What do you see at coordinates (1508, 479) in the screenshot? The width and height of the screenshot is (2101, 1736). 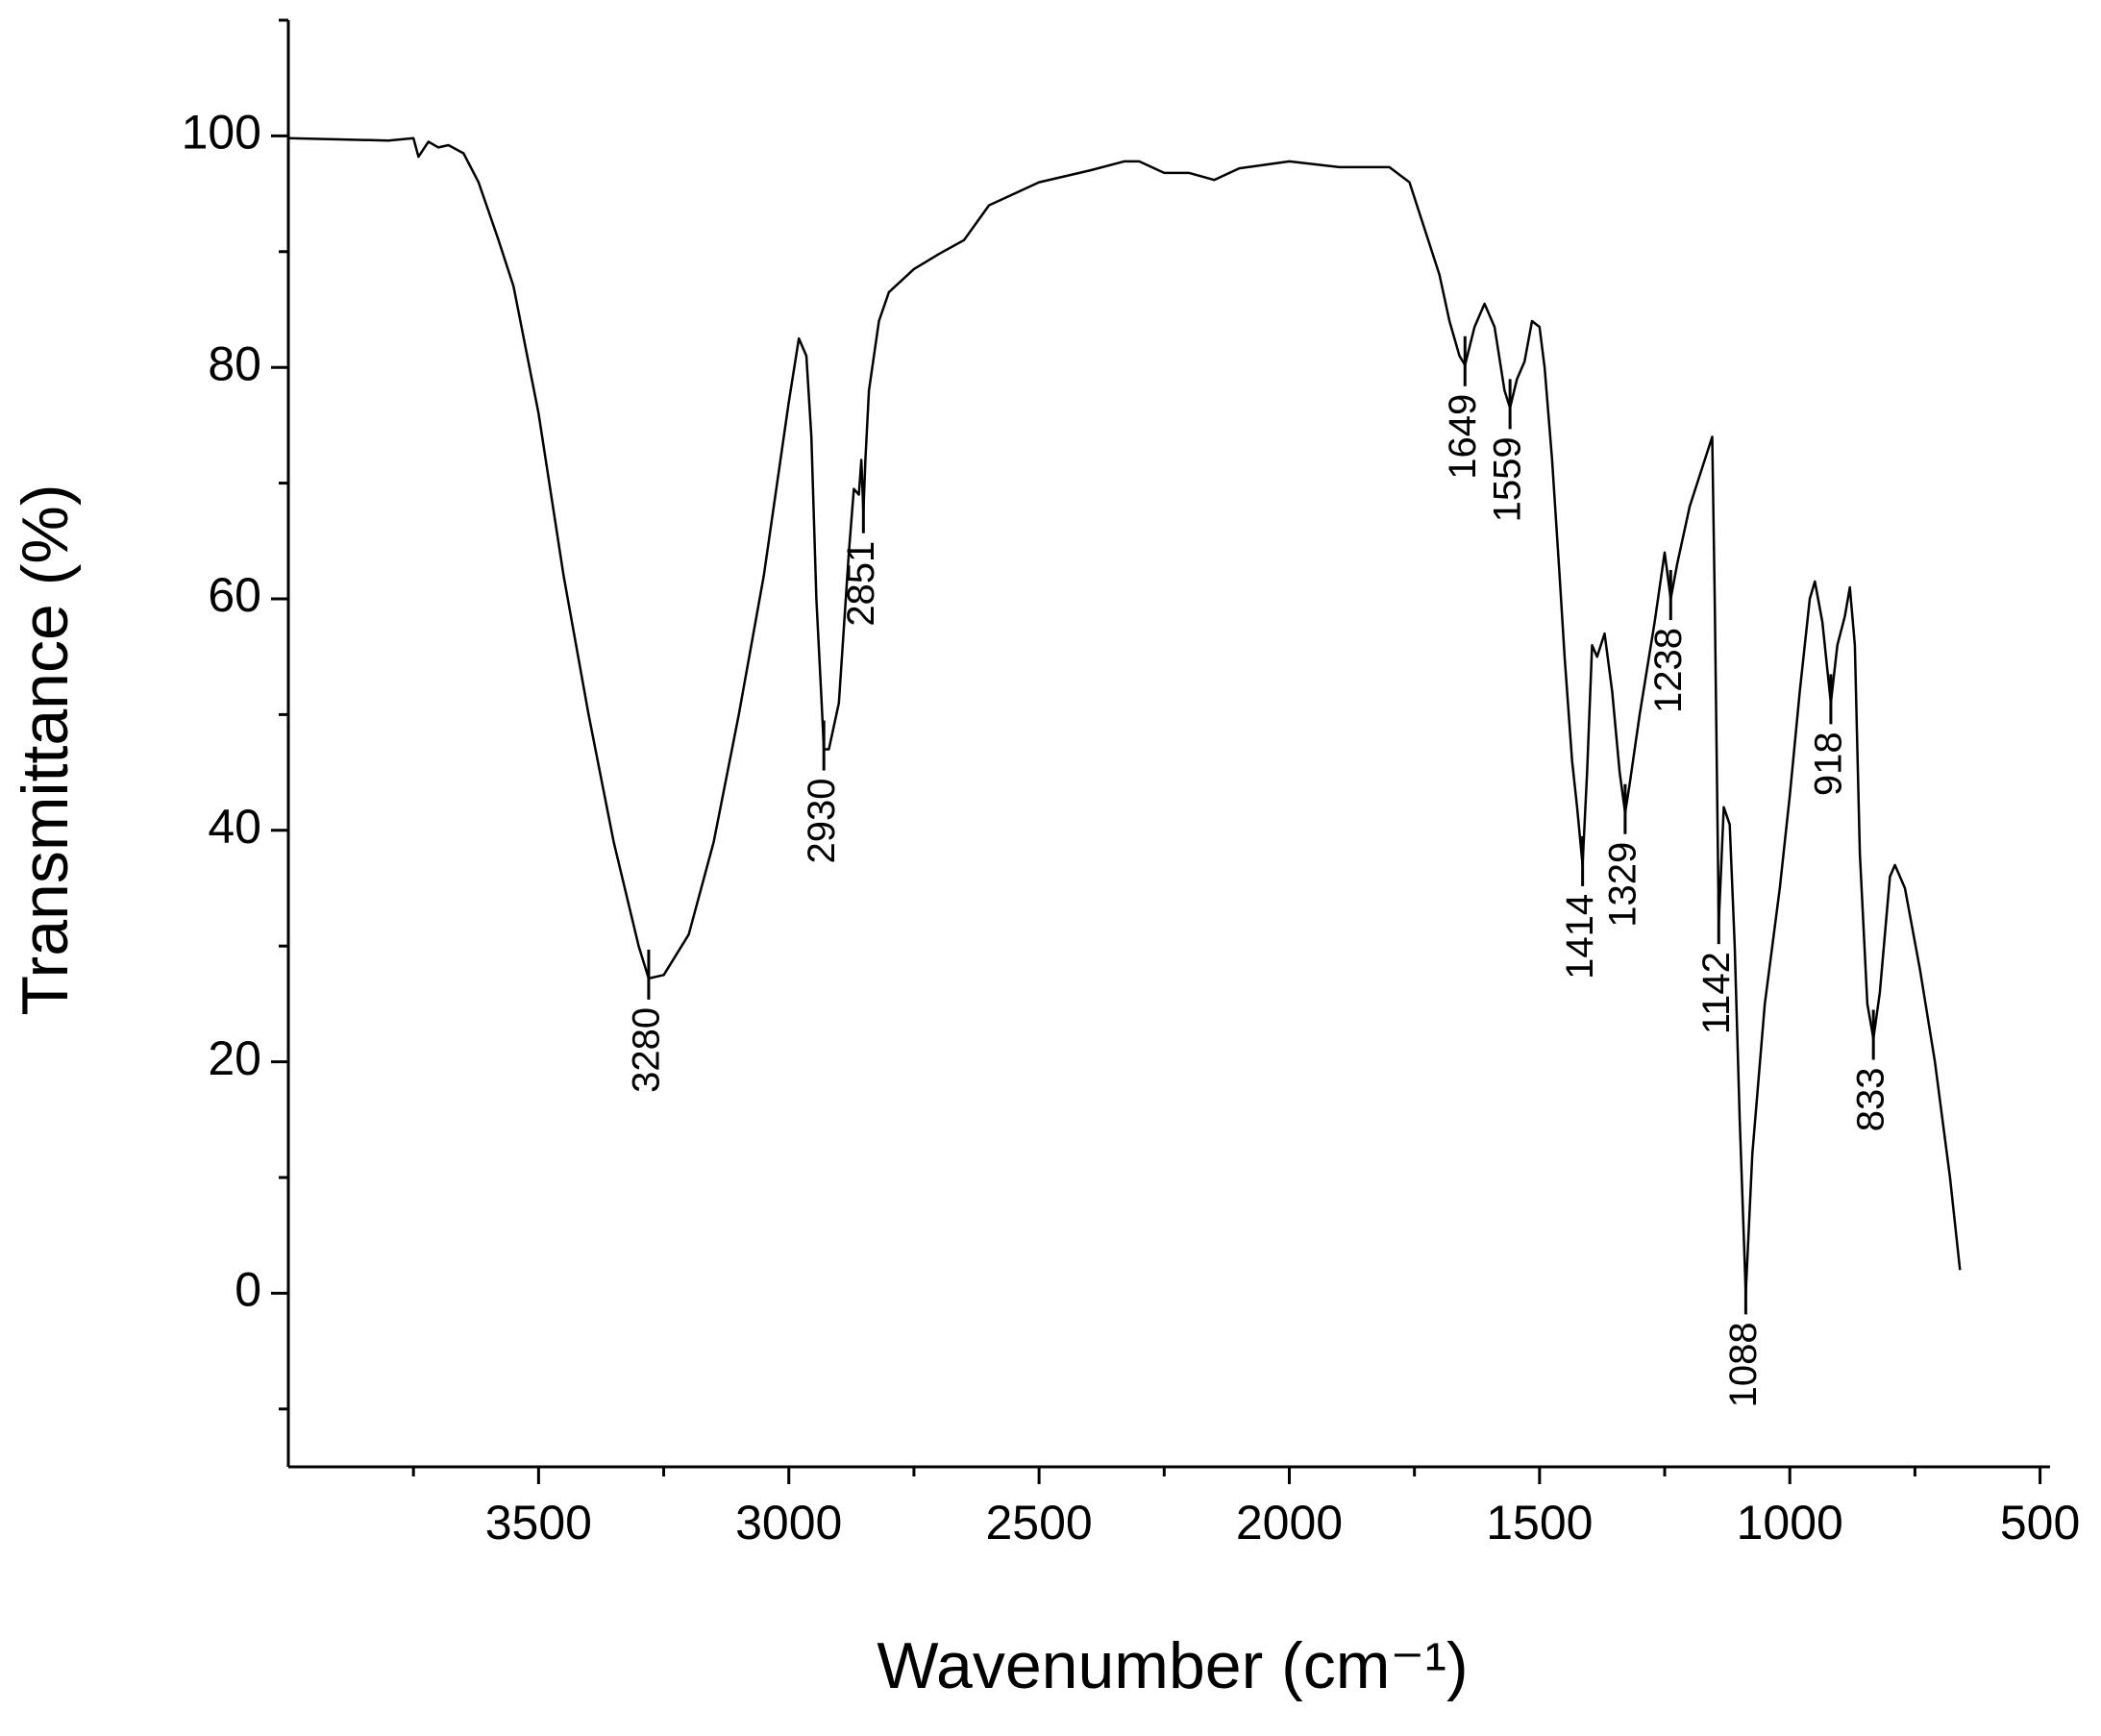 I see `peak-label: 1559` at bounding box center [1508, 479].